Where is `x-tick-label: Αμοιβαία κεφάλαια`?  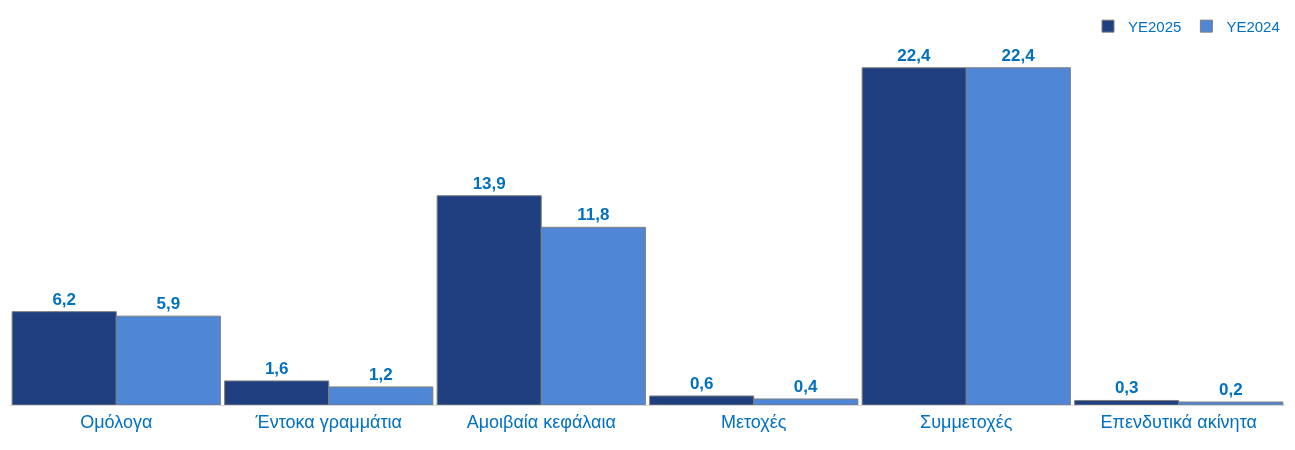 x-tick-label: Αμοιβαία κεφάλαια is located at coordinates (541, 421).